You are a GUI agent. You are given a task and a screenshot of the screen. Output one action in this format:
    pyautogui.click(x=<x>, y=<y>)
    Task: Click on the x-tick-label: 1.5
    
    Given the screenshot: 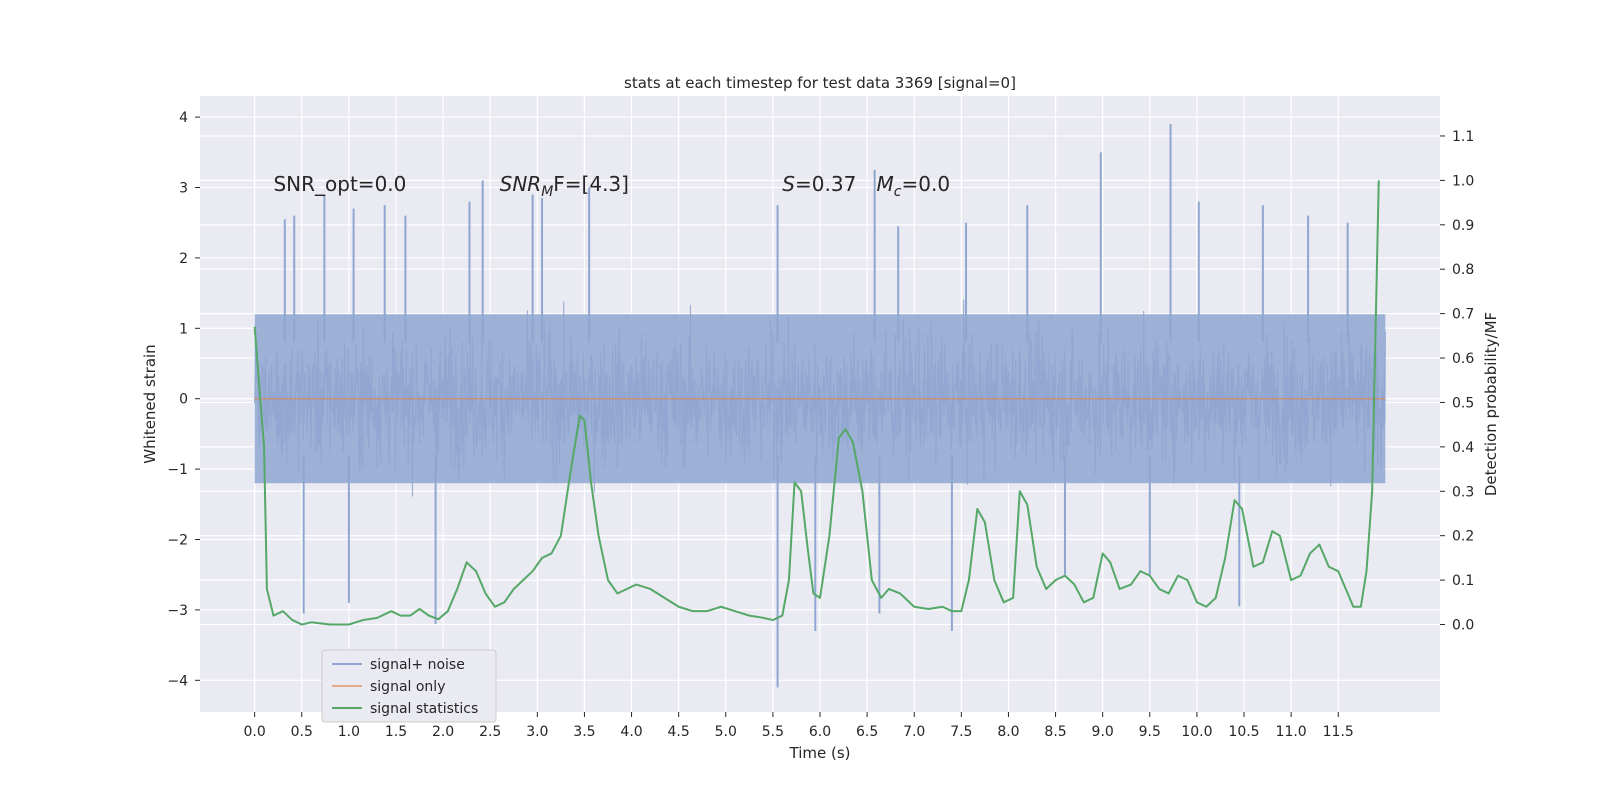 What is the action you would take?
    pyautogui.click(x=396, y=732)
    